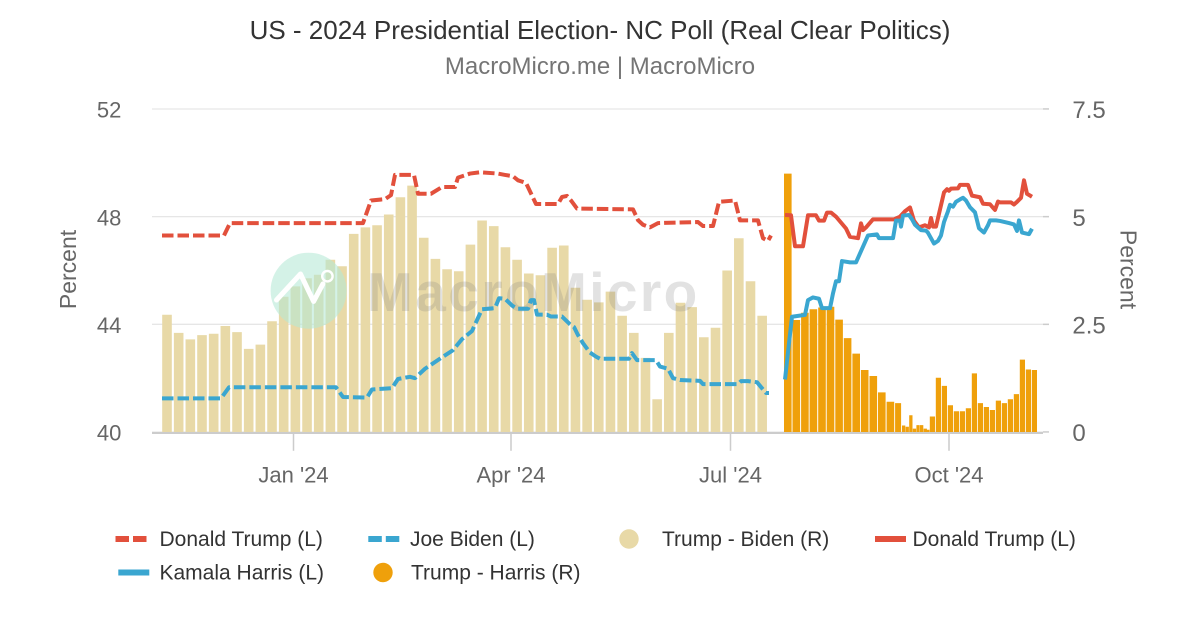  What do you see at coordinates (1088, 326) in the screenshot?
I see `svg-text: 2.5` at bounding box center [1088, 326].